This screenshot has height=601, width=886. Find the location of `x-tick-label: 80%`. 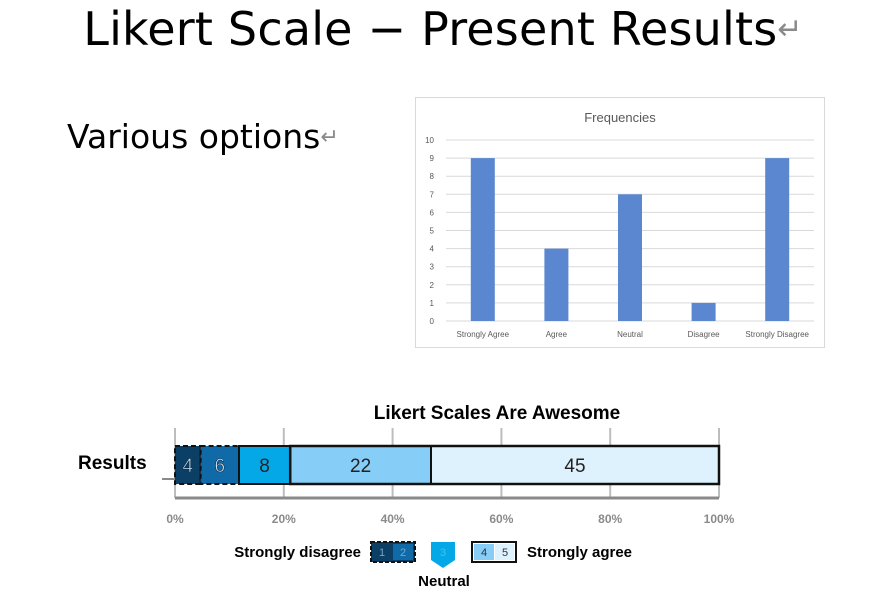

x-tick-label: 80% is located at coordinates (610, 519).